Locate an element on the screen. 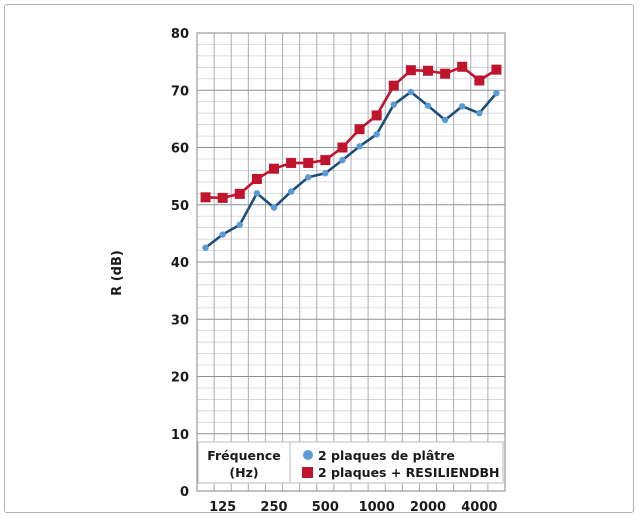  legend-label-series-2: 2 plaques + RESILIENDBH is located at coordinates (408, 472).